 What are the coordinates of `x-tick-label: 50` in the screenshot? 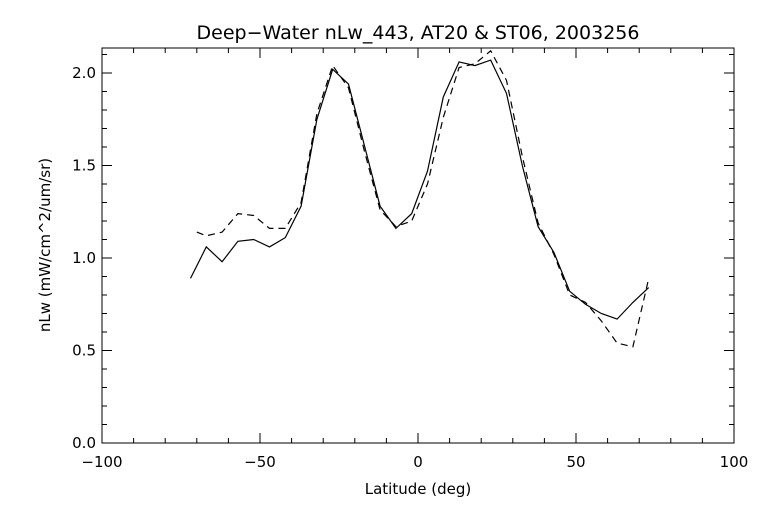 It's located at (575, 462).